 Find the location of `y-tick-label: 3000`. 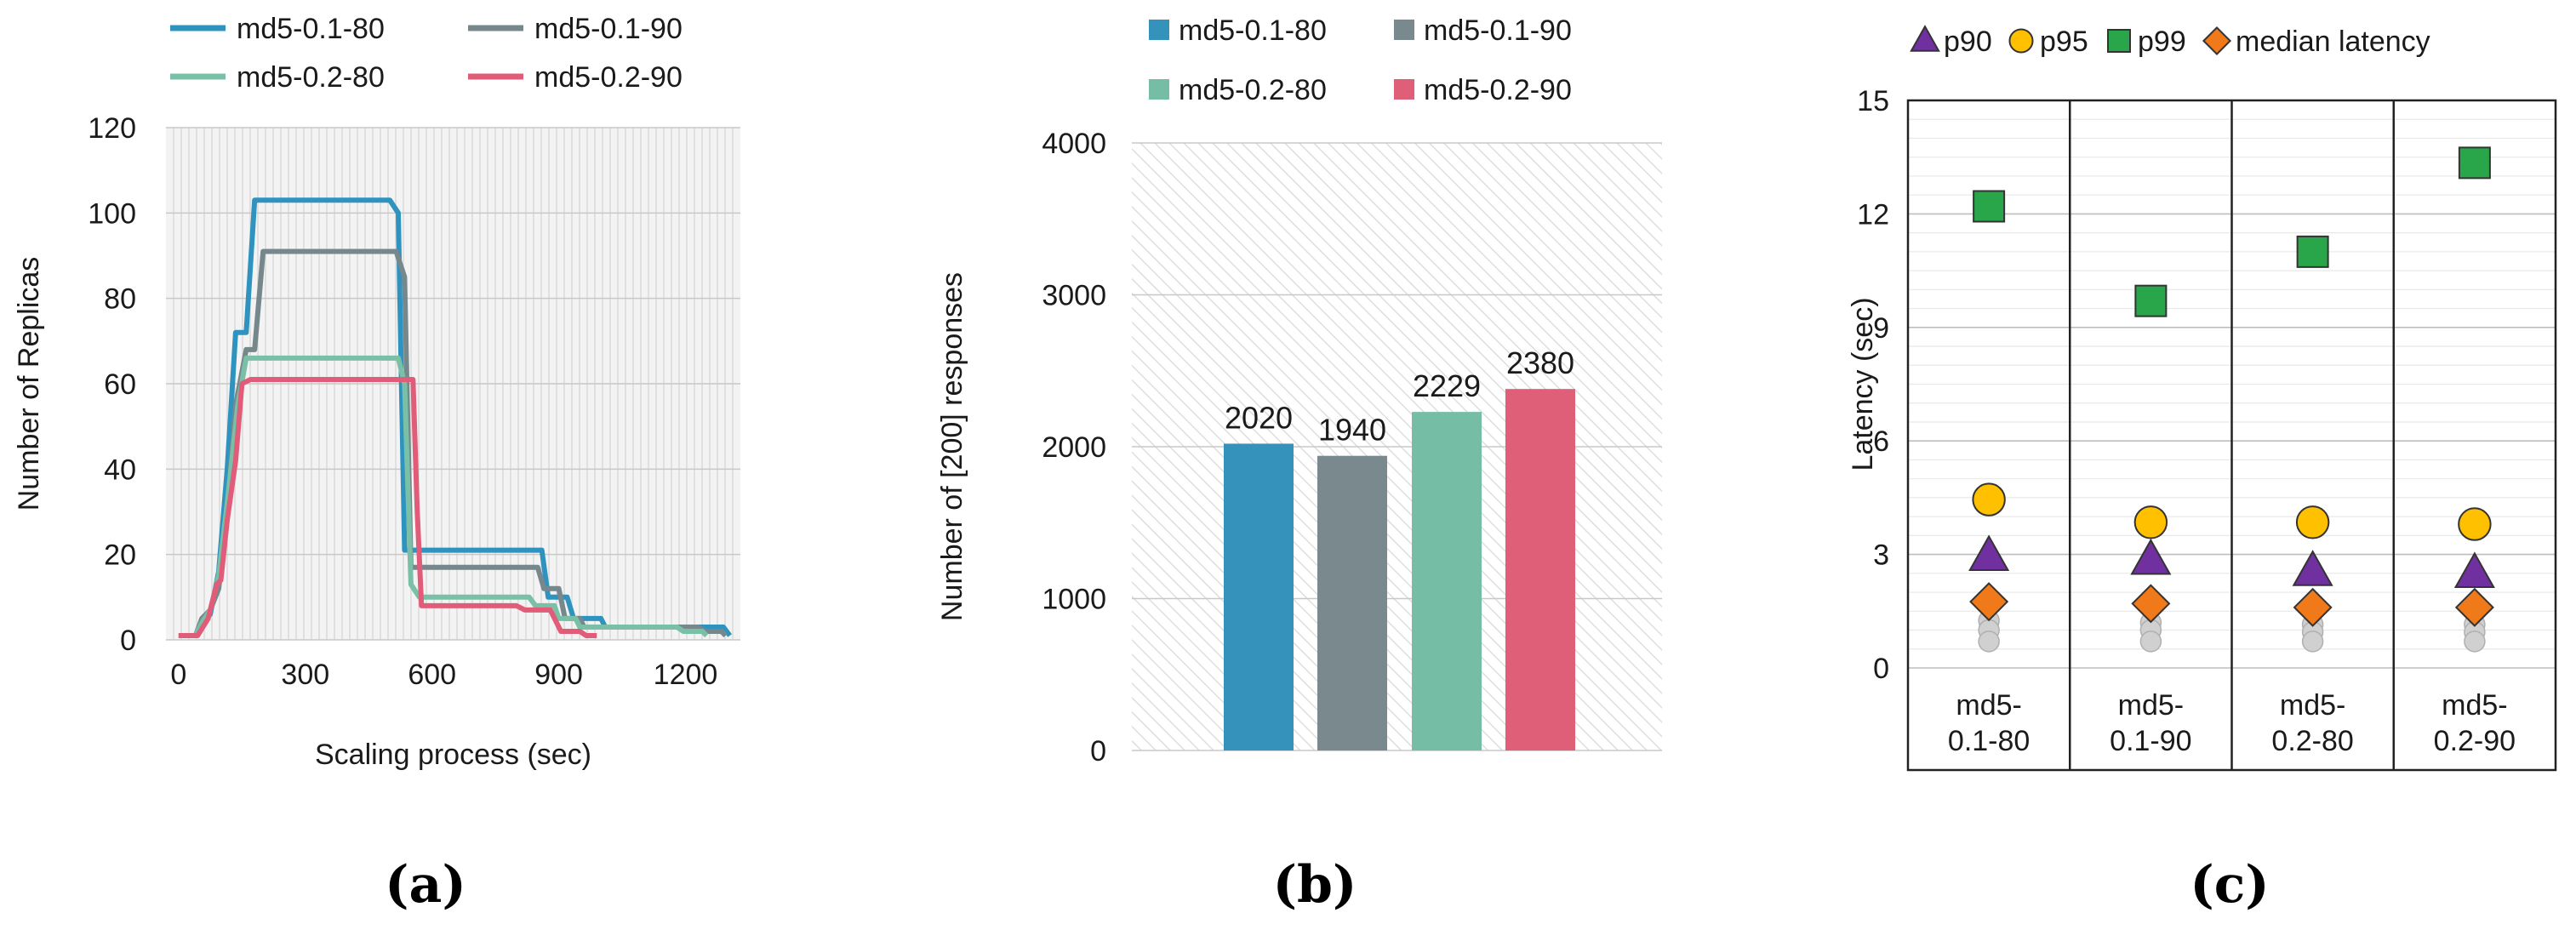

y-tick-label: 3000 is located at coordinates (1074, 296).